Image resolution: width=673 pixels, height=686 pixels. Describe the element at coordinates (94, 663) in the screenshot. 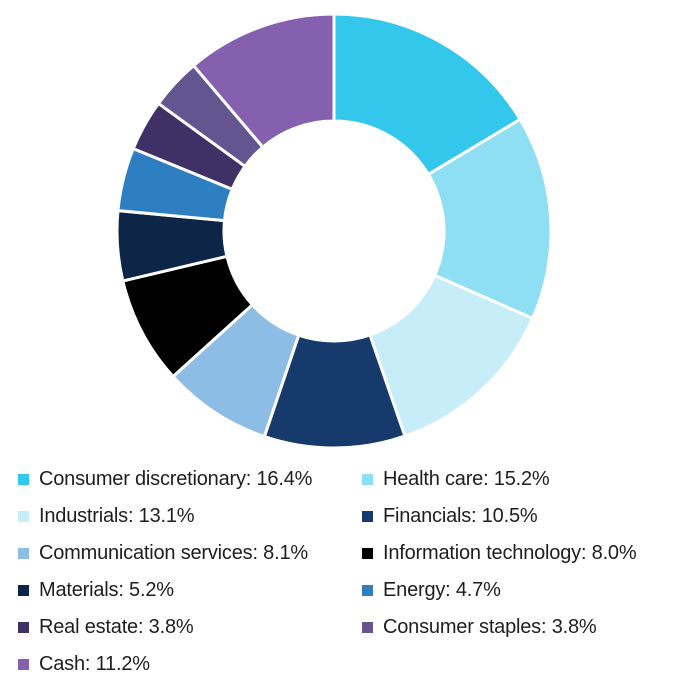

I see `legend-label: Cash: 11.2%` at that location.